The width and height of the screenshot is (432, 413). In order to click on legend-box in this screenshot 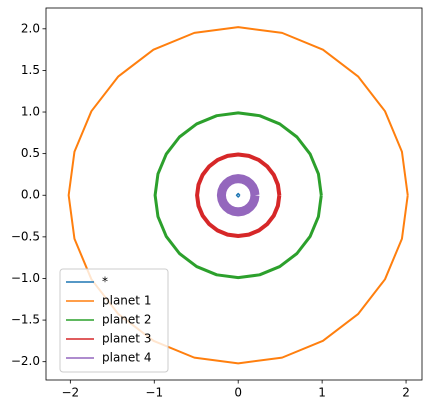, I will do `click(114, 320)`.